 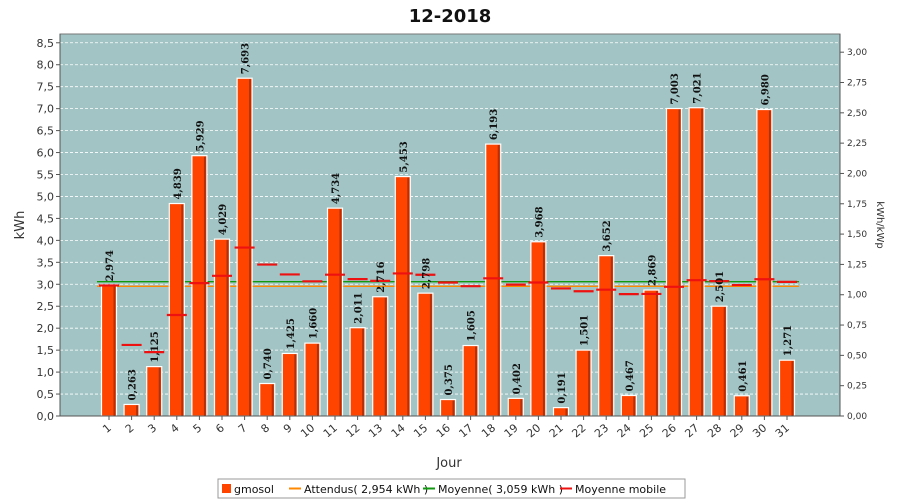 What do you see at coordinates (46, 175) in the screenshot?
I see `y-tick-label: 5,5` at bounding box center [46, 175].